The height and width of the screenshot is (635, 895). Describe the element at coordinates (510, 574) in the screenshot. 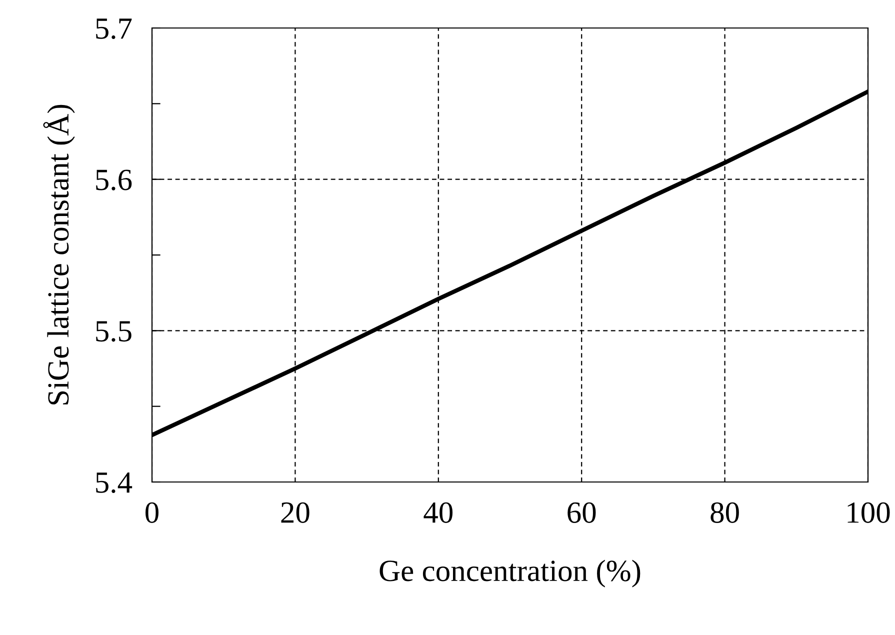

I see `x-axis-title: Ge concentration (%)` at that location.